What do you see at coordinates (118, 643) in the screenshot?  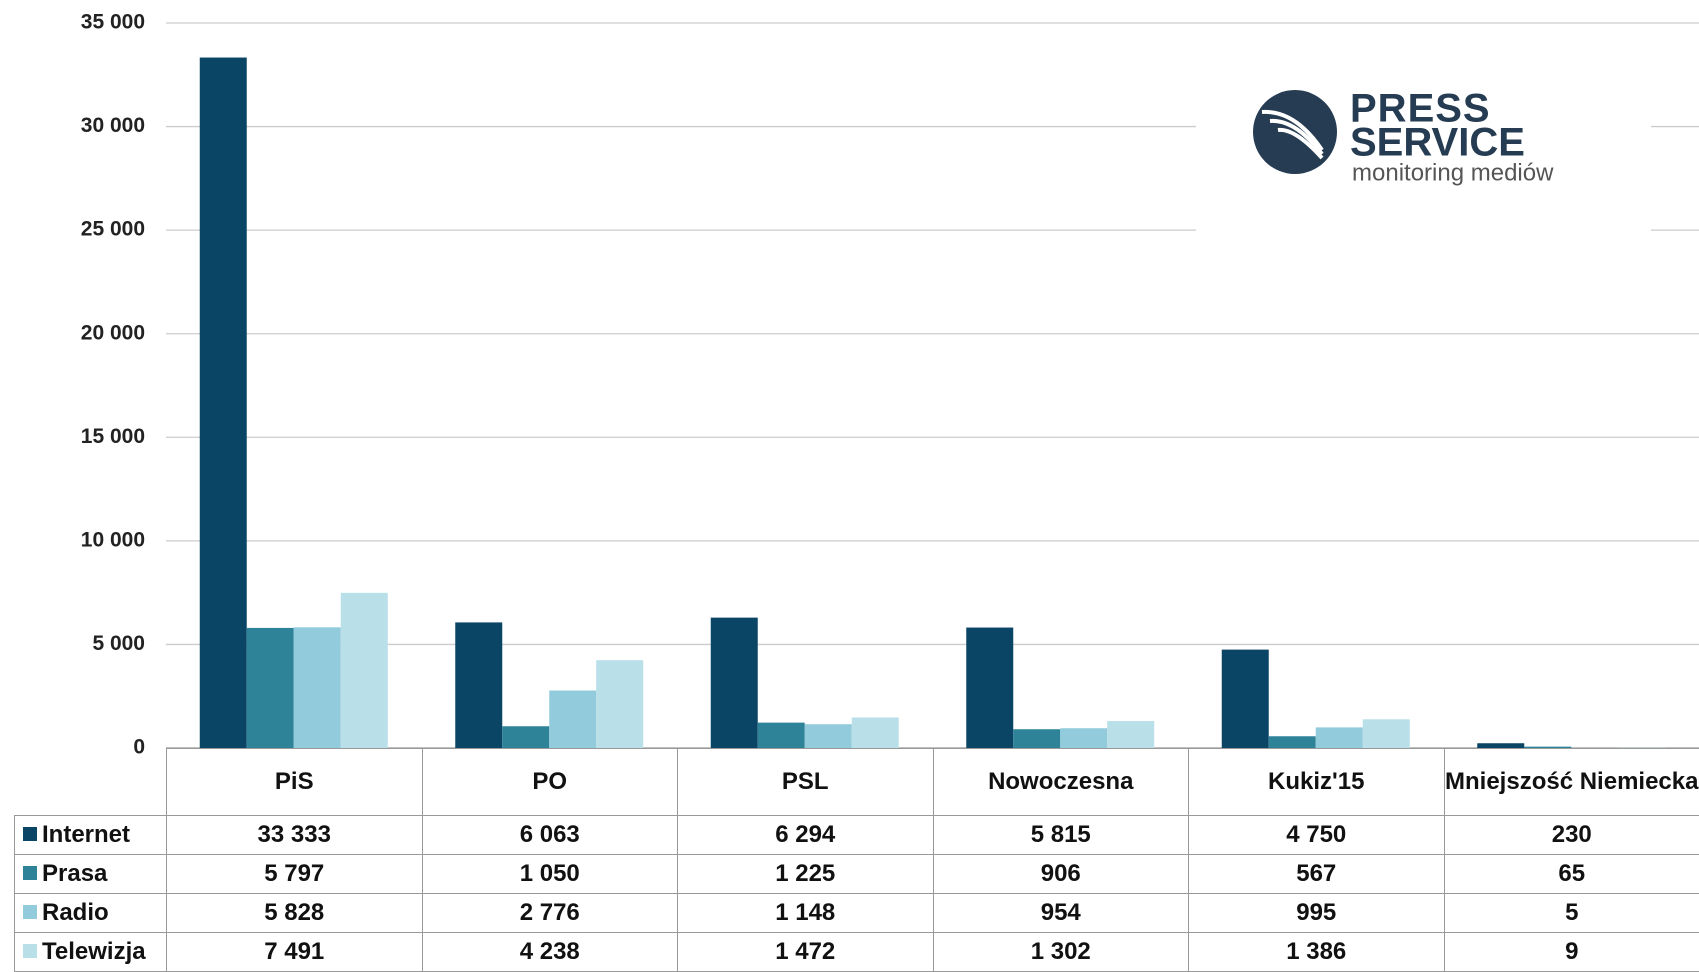 I see `y-tick-label: 5 000` at bounding box center [118, 643].